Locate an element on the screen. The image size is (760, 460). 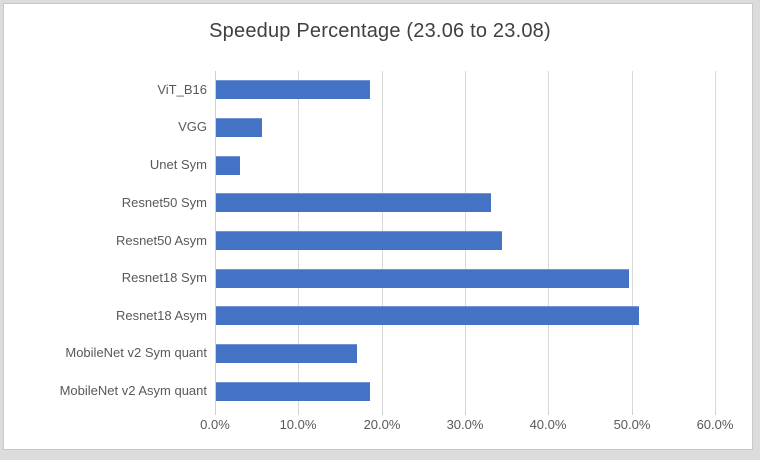
x-tick-label: 40.0% is located at coordinates (548, 424).